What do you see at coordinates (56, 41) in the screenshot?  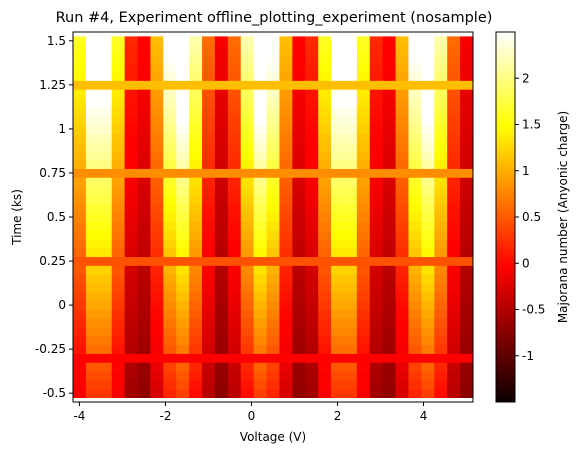 I see `y-tick-label: 1.5` at bounding box center [56, 41].